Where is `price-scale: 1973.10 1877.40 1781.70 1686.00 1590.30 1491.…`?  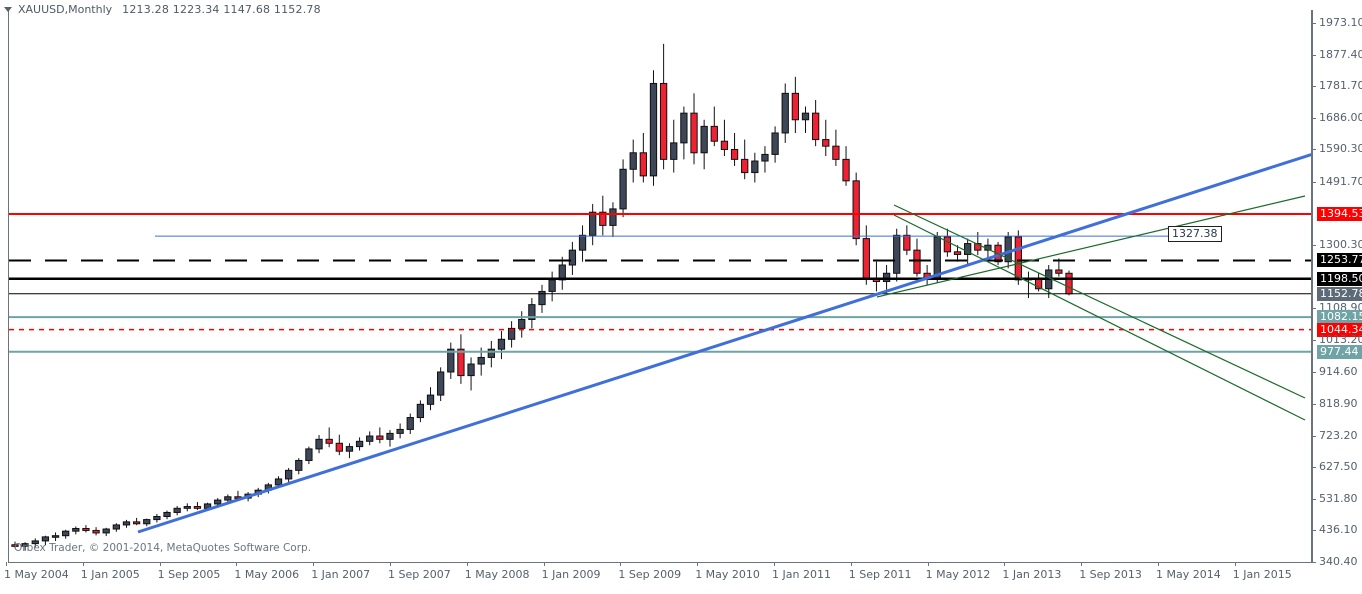
price-scale: 1973.10 1877.40 1781.70 1686.00 1590.30 1491.… is located at coordinates (1337, 289).